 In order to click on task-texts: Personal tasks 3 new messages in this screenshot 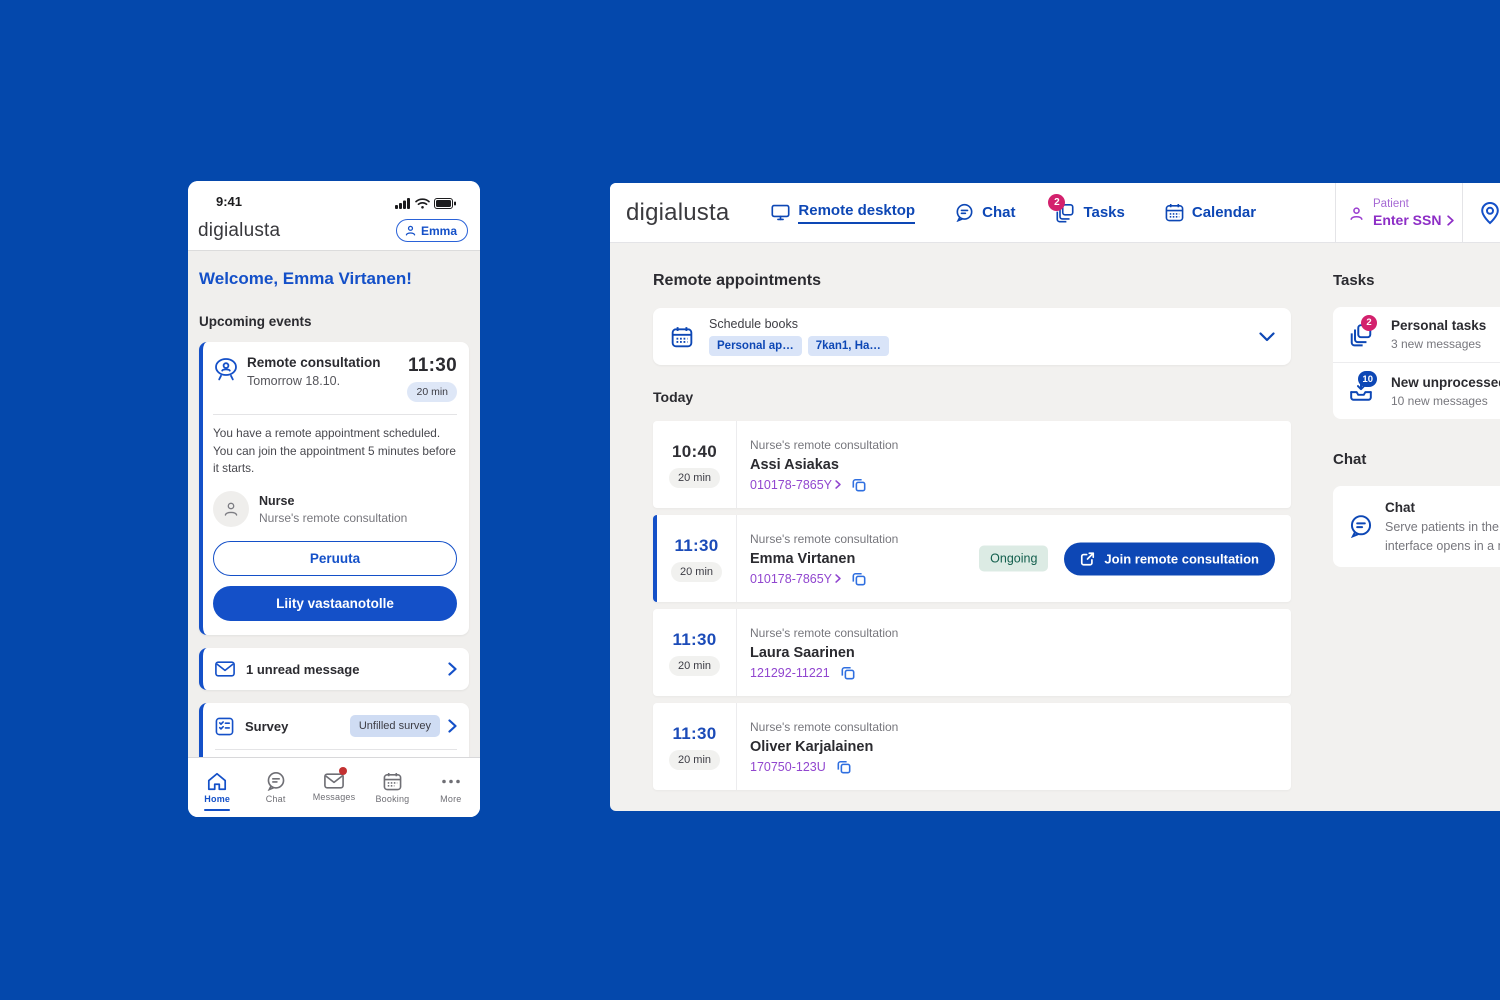, I will do `click(1432, 334)`.